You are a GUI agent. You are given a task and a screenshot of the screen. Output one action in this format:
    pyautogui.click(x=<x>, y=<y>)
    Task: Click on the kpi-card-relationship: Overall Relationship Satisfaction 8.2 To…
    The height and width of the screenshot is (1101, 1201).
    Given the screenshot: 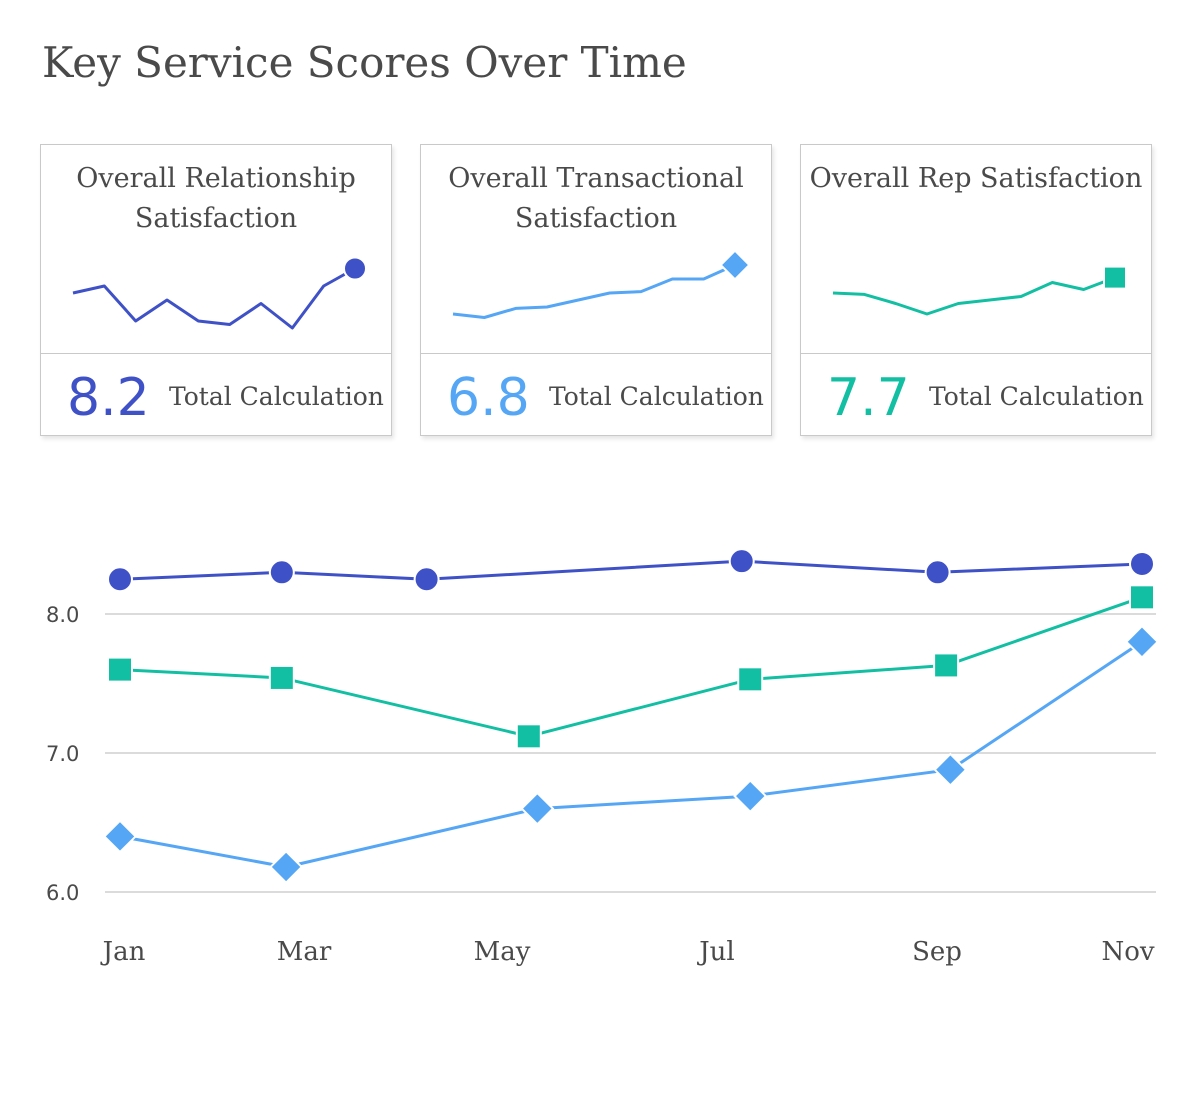 What is the action you would take?
    pyautogui.click(x=216, y=290)
    